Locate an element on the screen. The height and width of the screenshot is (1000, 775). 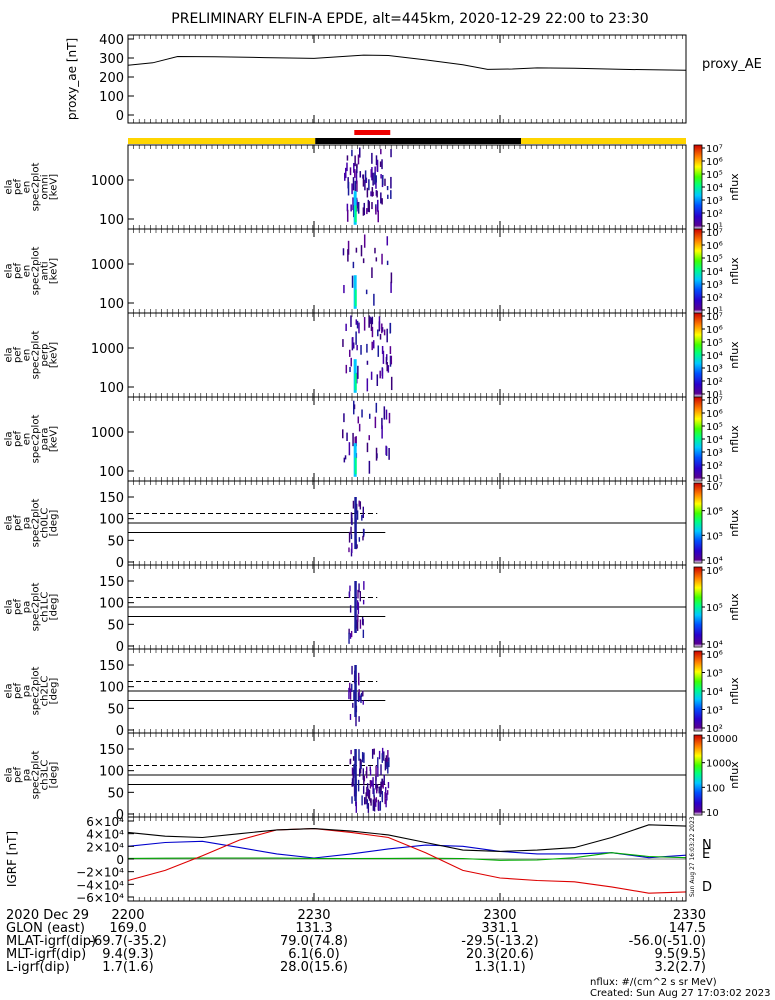
orbit-row-value: 3.2(2.7) is located at coordinates (680, 967).